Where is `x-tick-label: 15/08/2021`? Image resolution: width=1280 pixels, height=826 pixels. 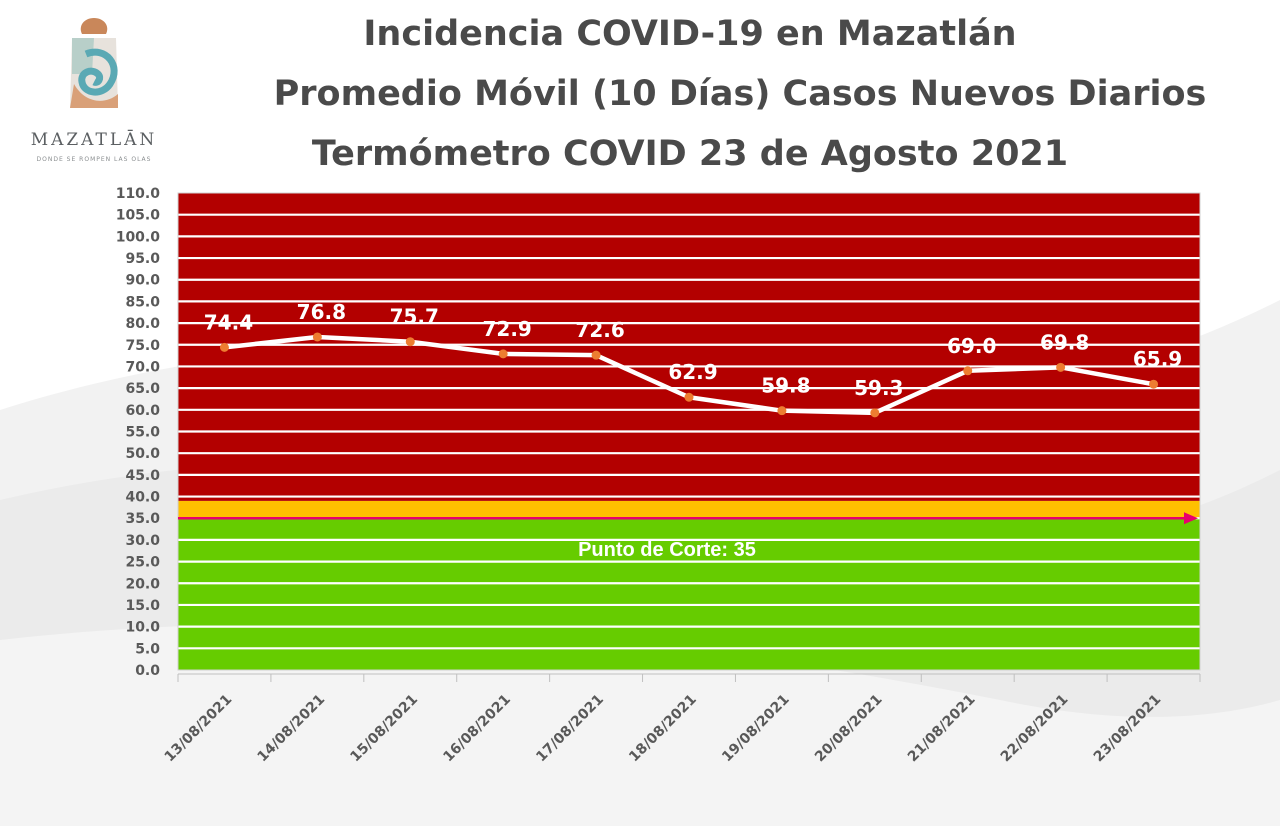
x-tick-label: 15/08/2021 is located at coordinates (384, 729).